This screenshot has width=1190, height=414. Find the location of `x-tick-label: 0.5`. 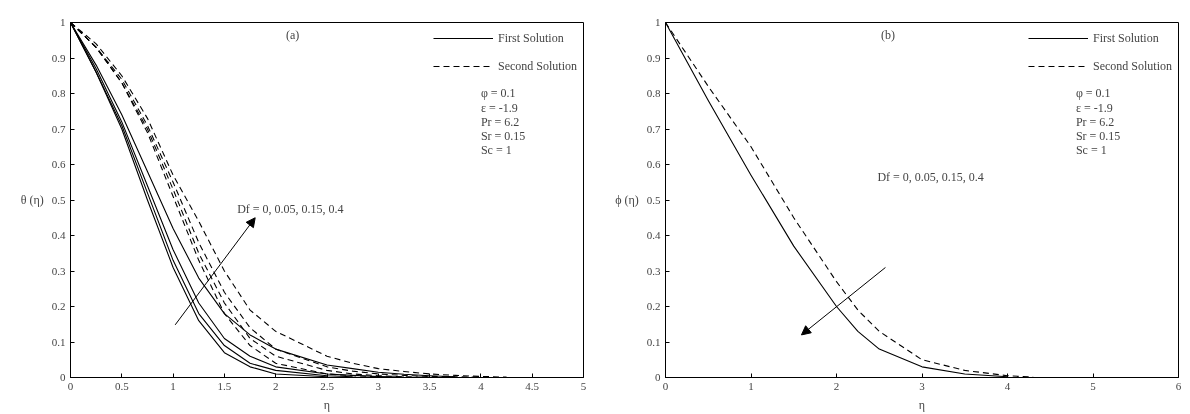

x-tick-label: 0.5 is located at coordinates (122, 385).